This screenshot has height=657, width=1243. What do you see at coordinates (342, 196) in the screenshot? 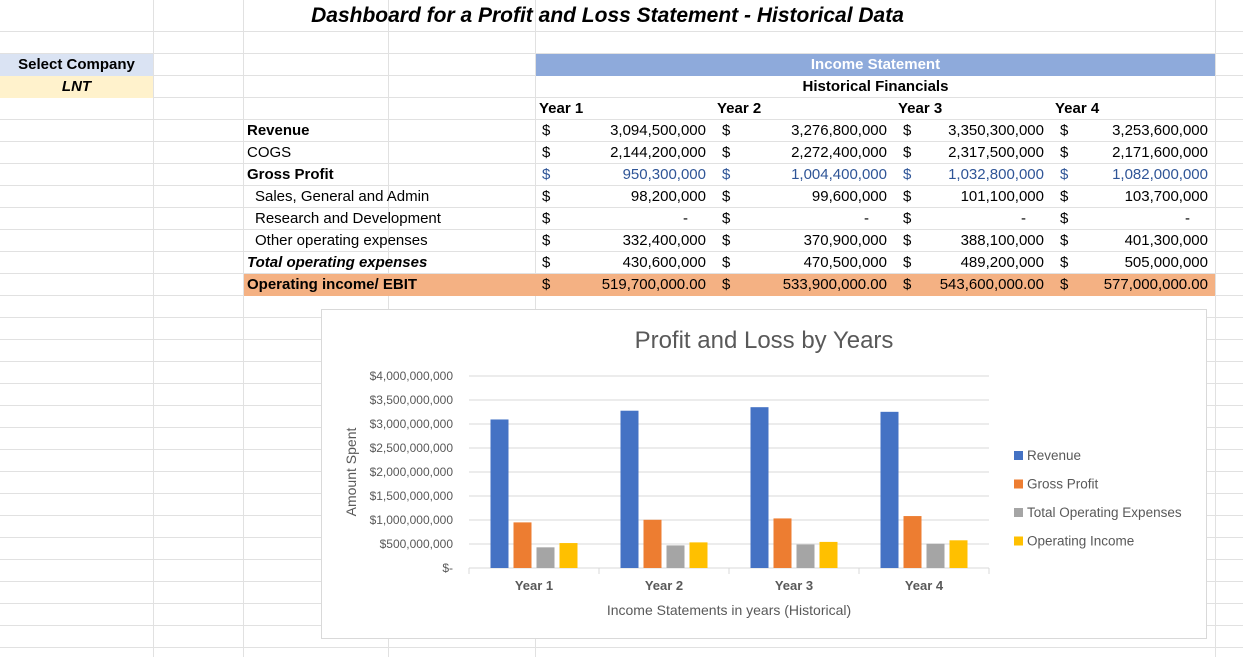
I see `row-label: Sales, General and Admin` at bounding box center [342, 196].